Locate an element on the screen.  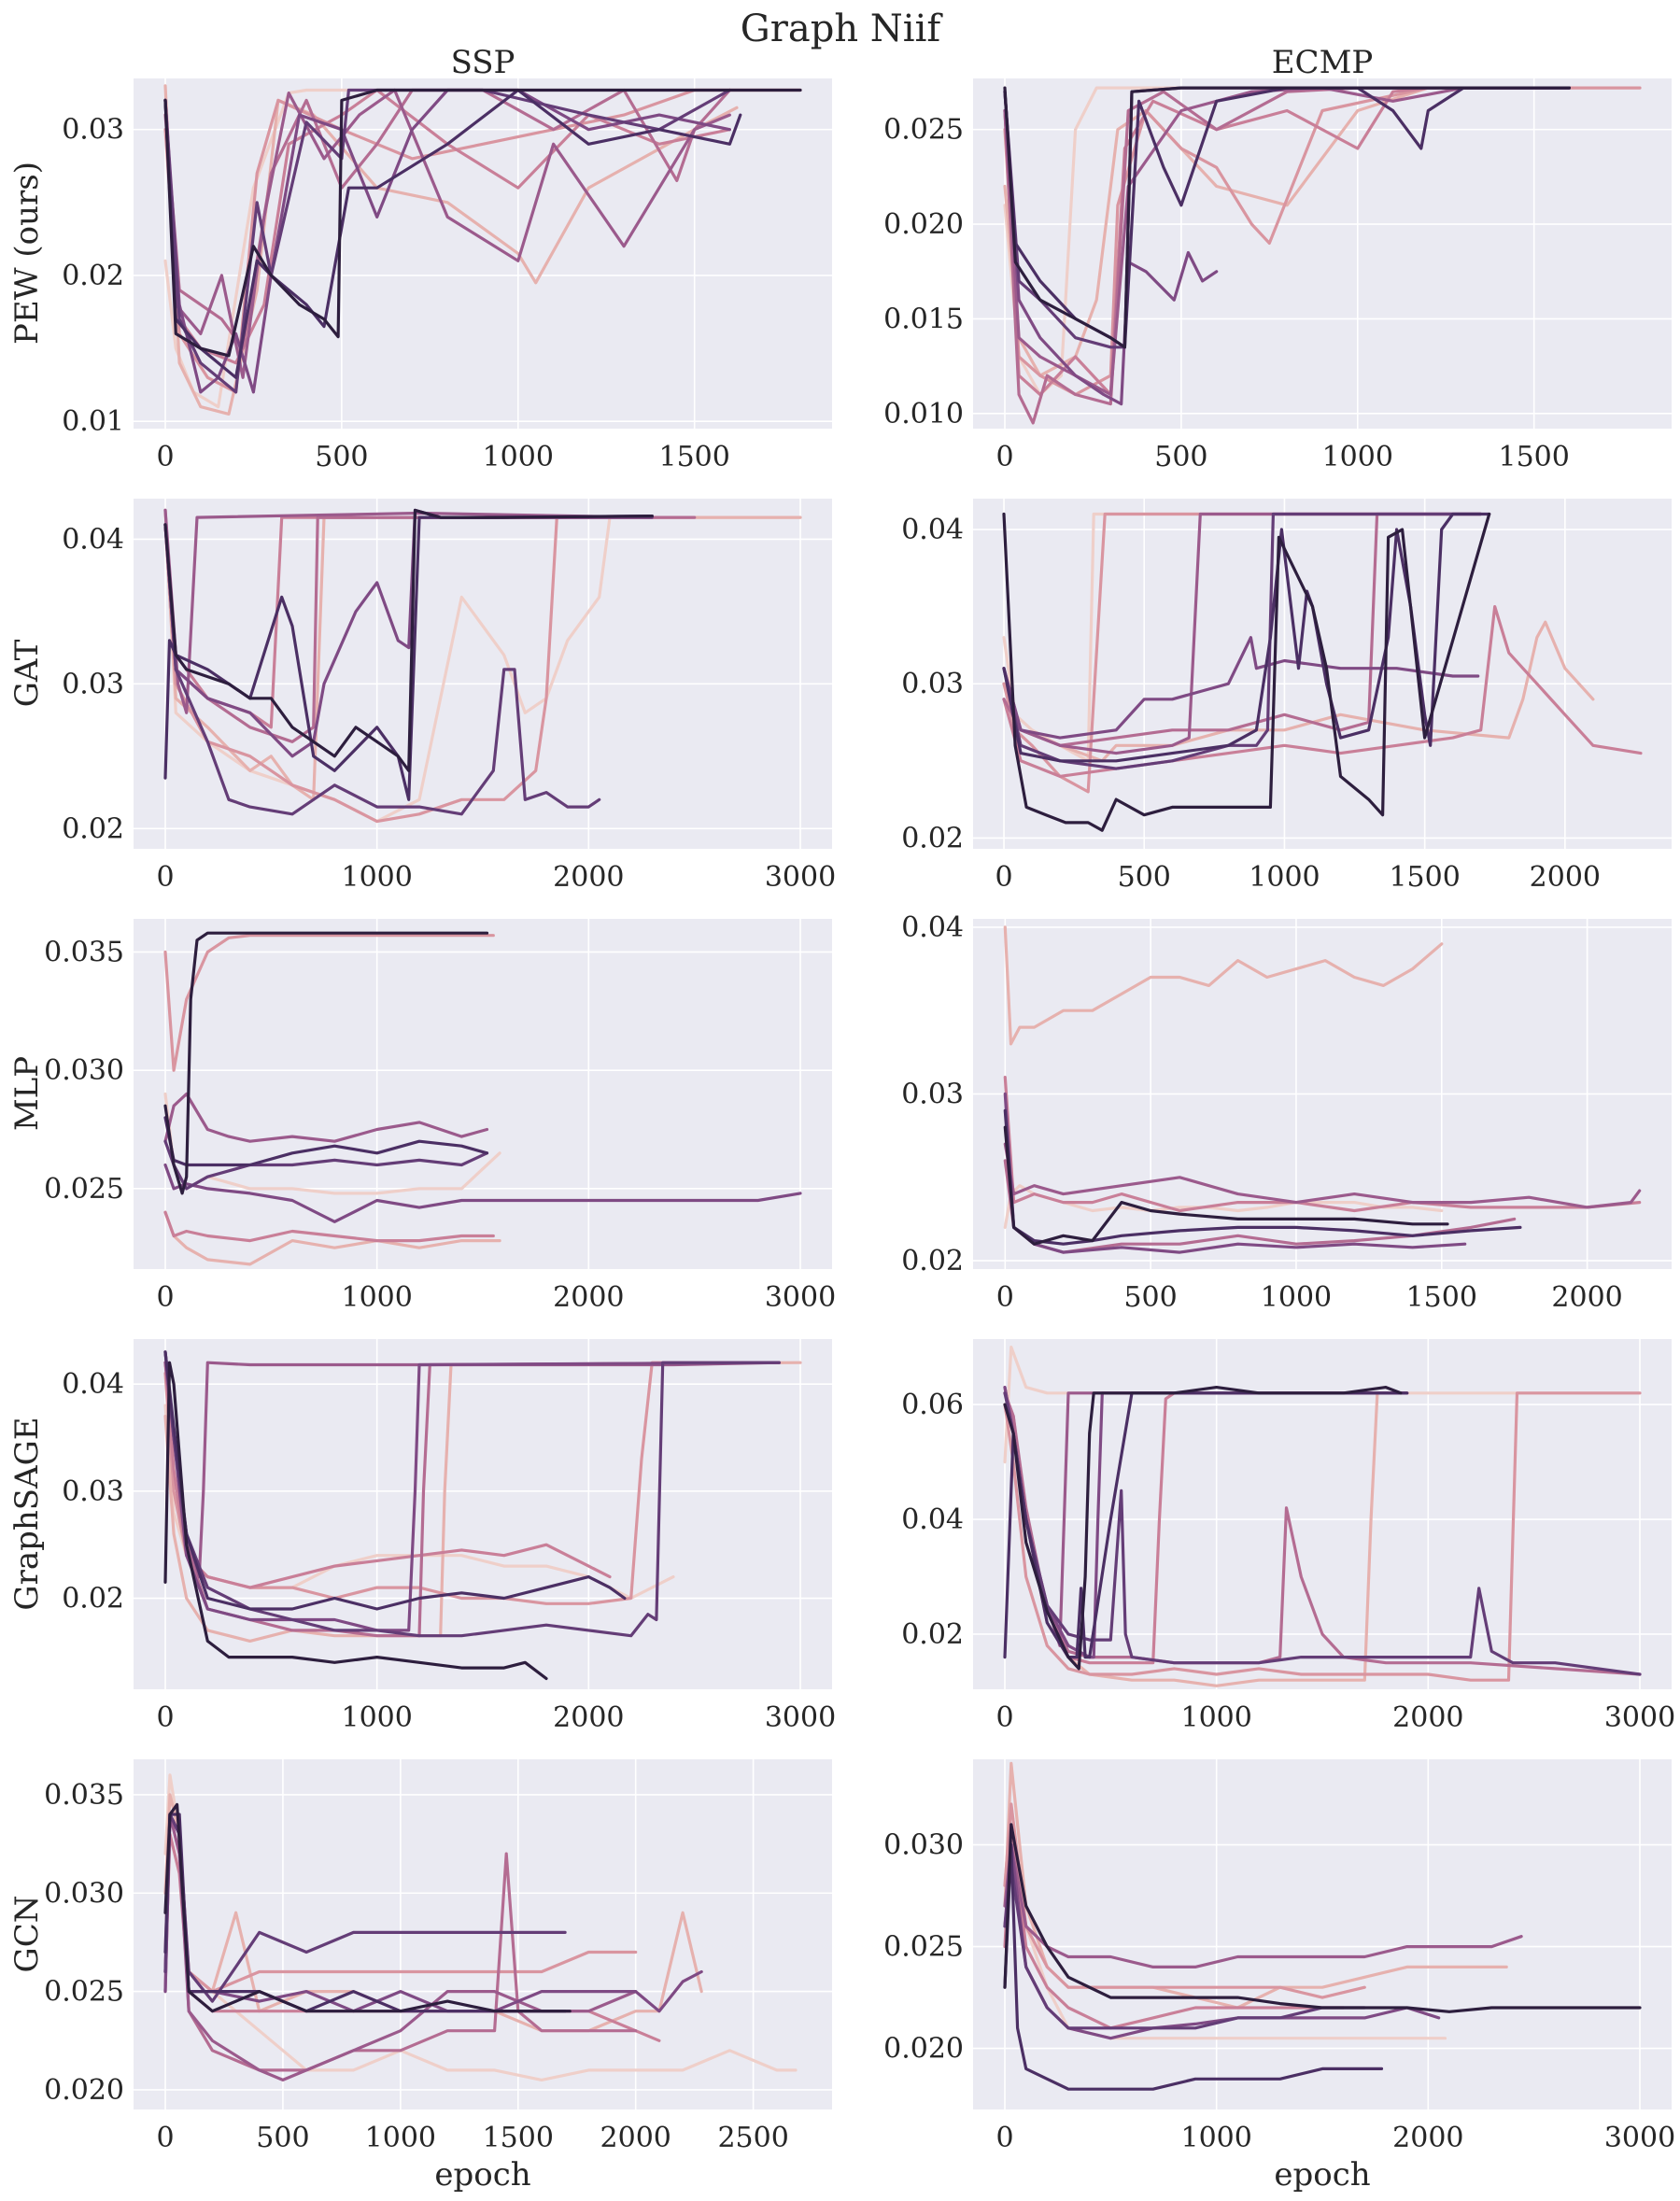
panel-gcnssp: 0 500 1000 1500 2000 2500 0.020 0.025 0.030 0.035 is located at coordinates (438, 1957).